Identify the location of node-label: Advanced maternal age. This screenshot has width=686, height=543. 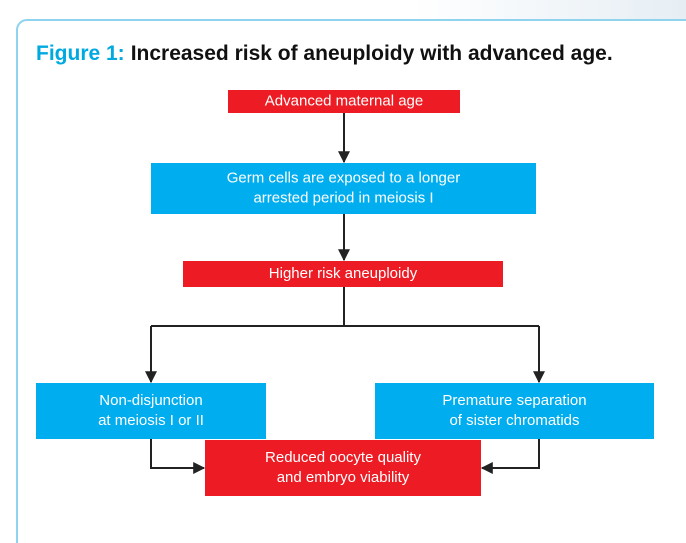
(344, 100).